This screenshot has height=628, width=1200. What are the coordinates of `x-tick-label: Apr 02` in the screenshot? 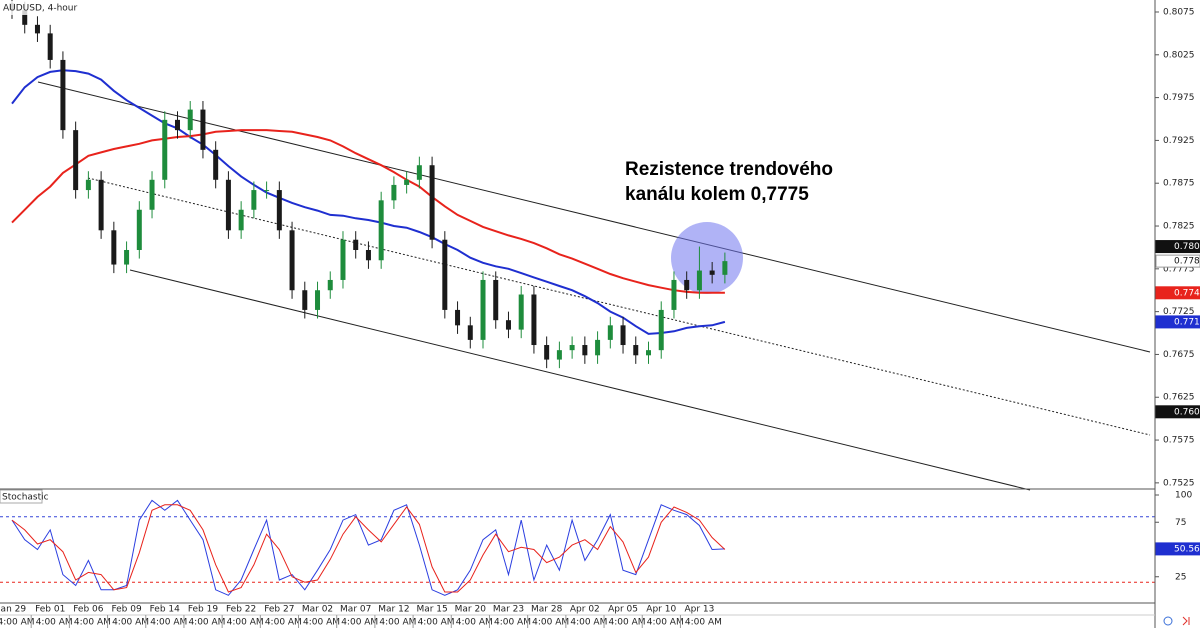 It's located at (585, 610).